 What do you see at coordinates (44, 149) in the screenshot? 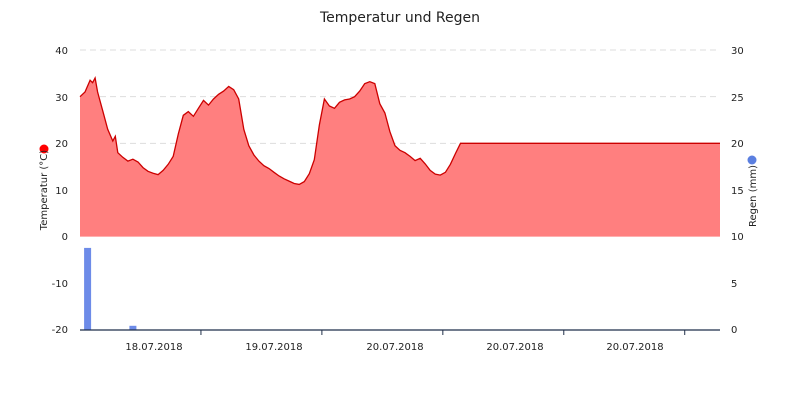
I see `temperature-legend-marker` at bounding box center [44, 149].